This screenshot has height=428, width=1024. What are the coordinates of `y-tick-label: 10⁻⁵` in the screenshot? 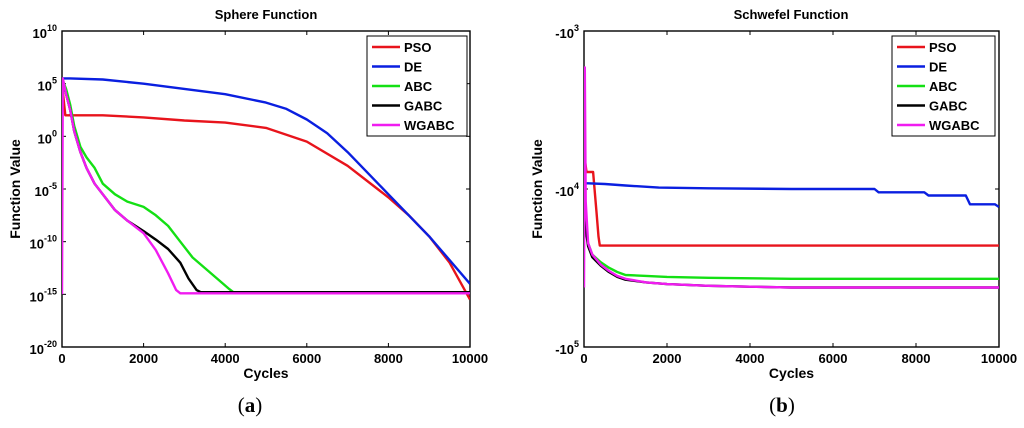 It's located at (46, 190).